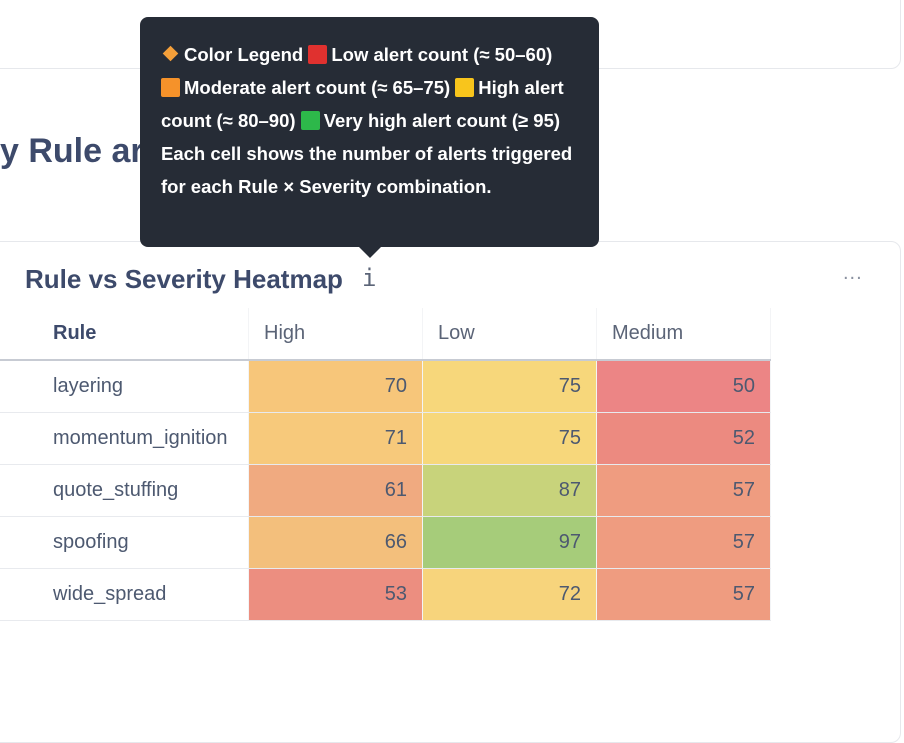  Describe the element at coordinates (442, 54) in the screenshot. I see `tooltip-text: Low alert count (≈ 50–60)` at that location.